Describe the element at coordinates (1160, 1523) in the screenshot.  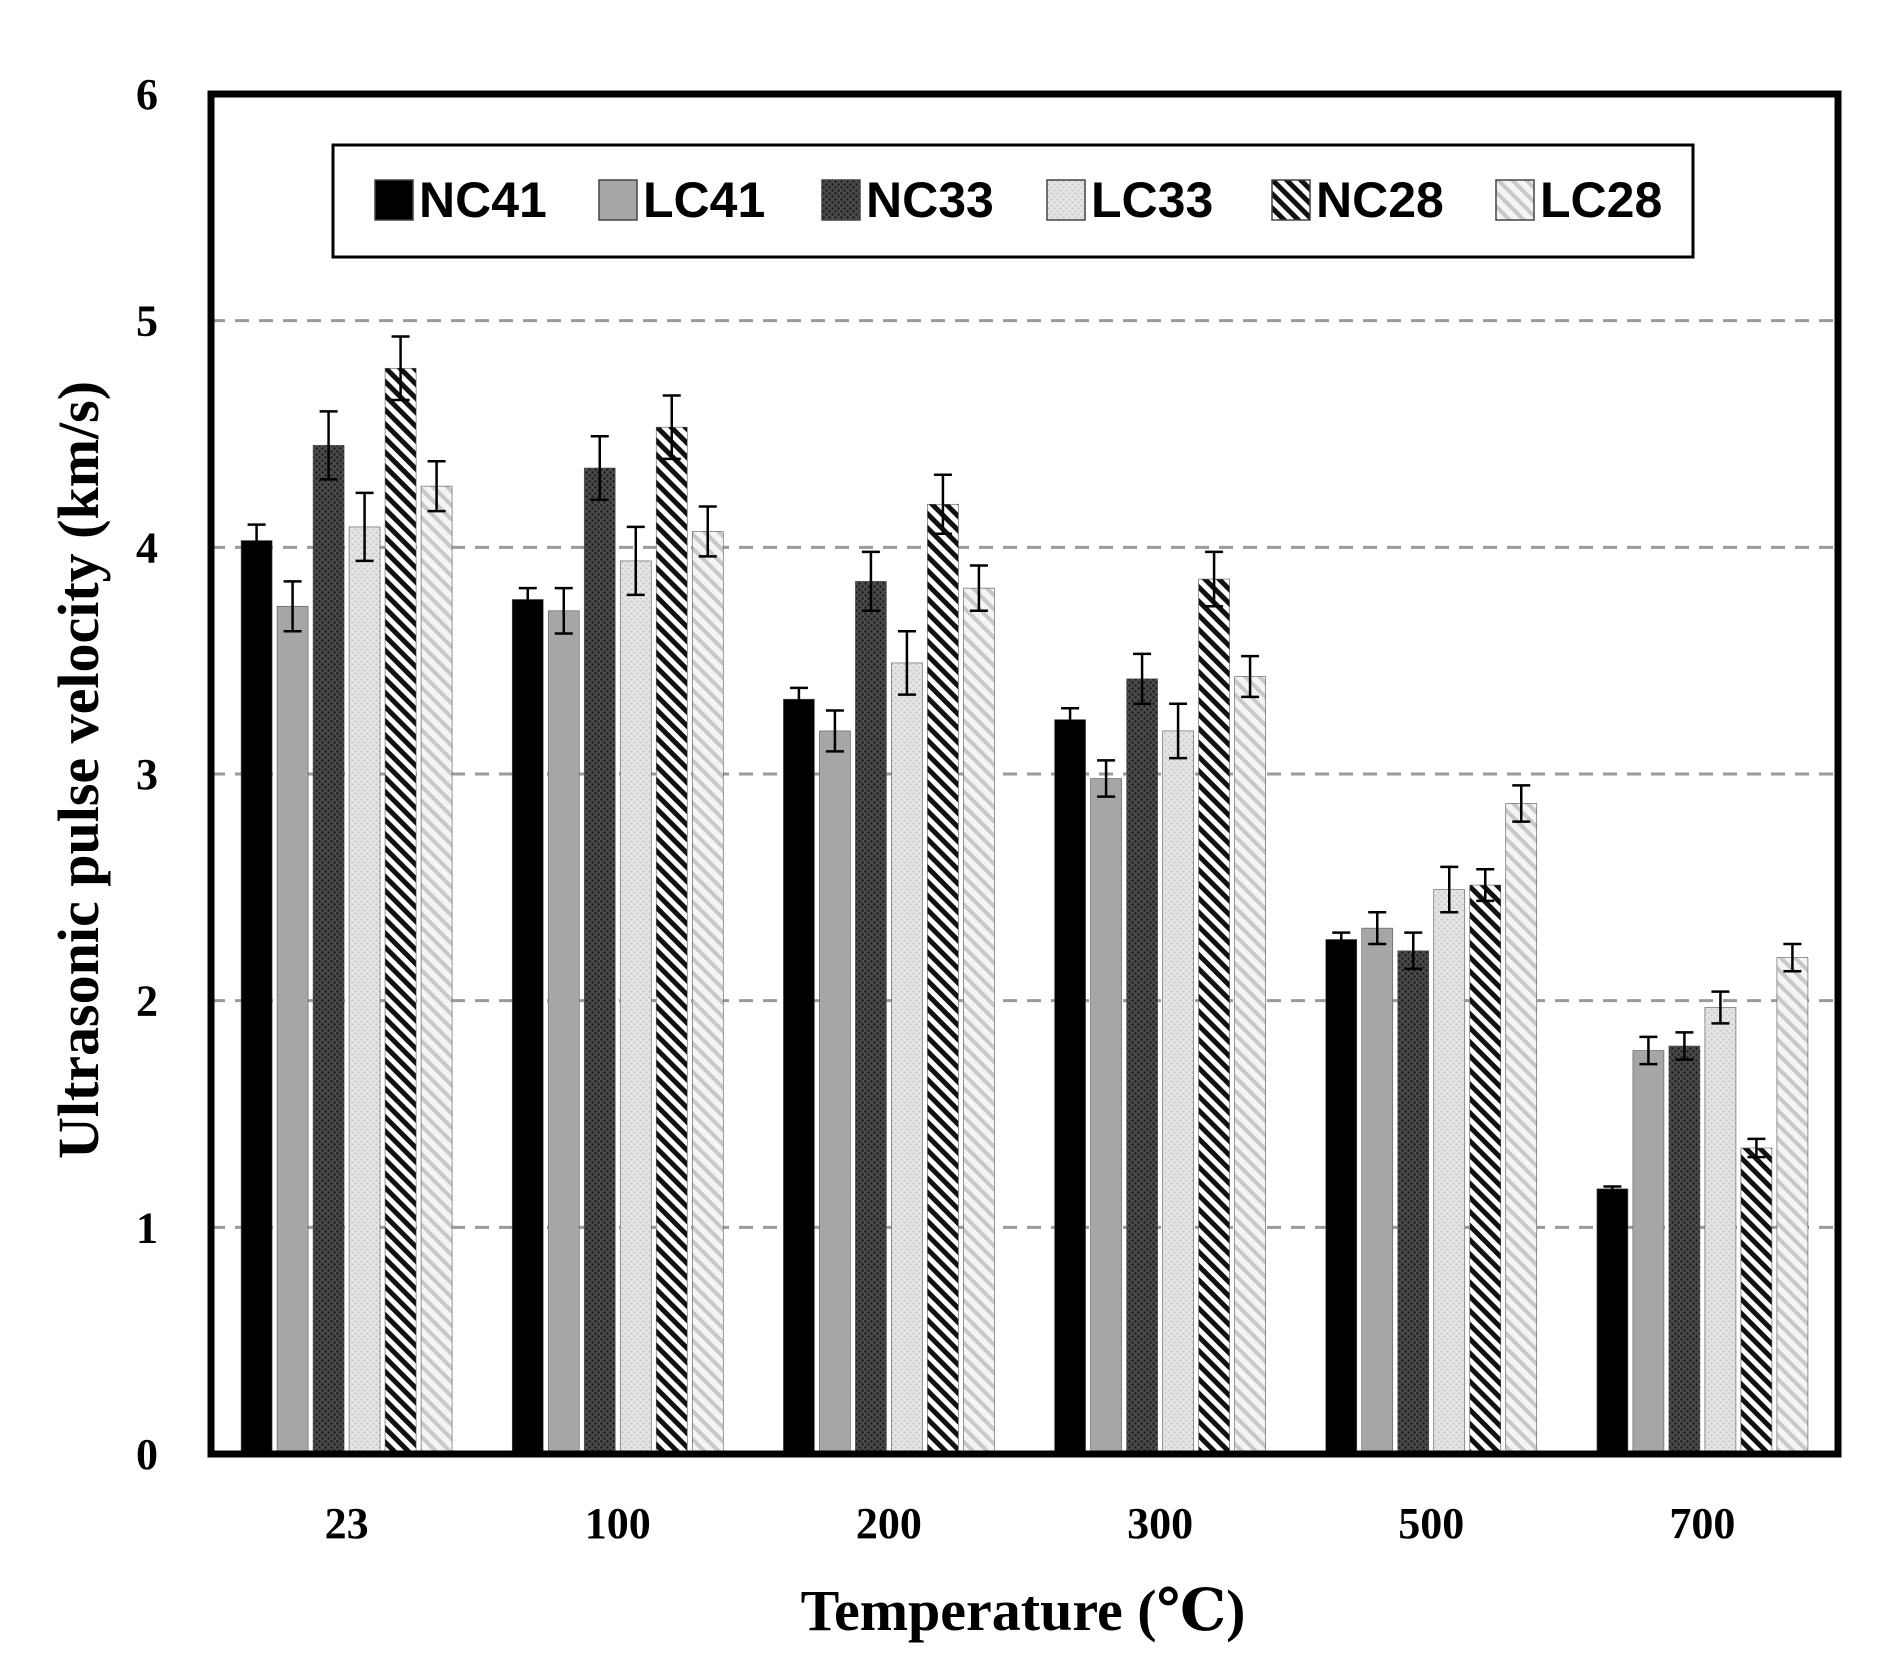
I see `x-tick-label: 300` at that location.